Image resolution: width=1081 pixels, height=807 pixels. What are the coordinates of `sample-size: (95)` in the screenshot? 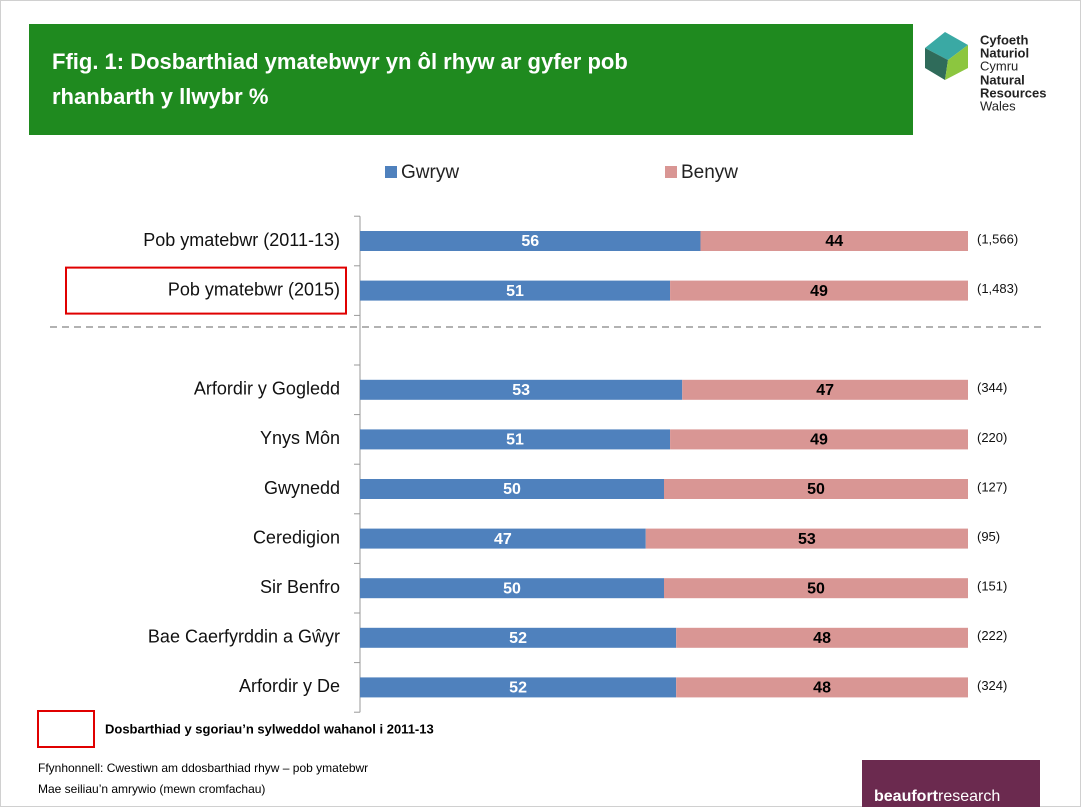 It's located at (988, 536).